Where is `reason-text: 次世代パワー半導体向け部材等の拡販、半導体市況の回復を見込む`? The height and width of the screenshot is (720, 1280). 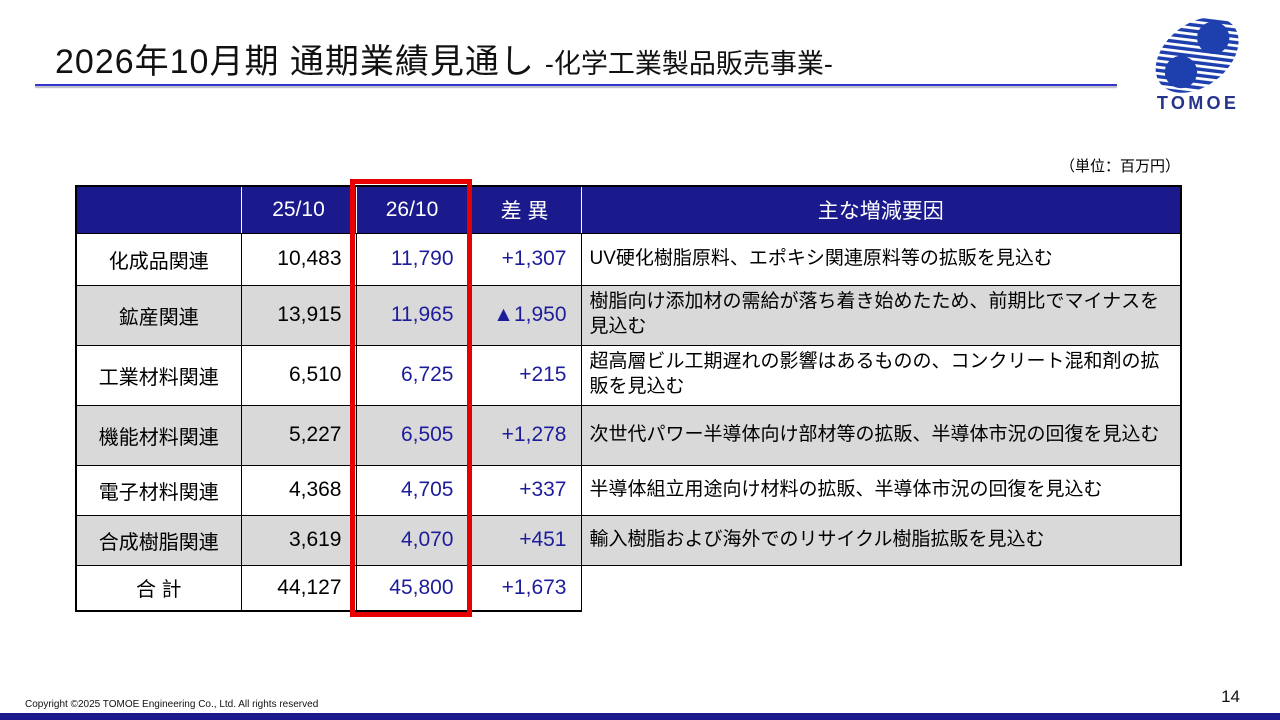 reason-text: 次世代パワー半導体向け部材等の拡販、半導体市況の回復を見込む is located at coordinates (881, 435).